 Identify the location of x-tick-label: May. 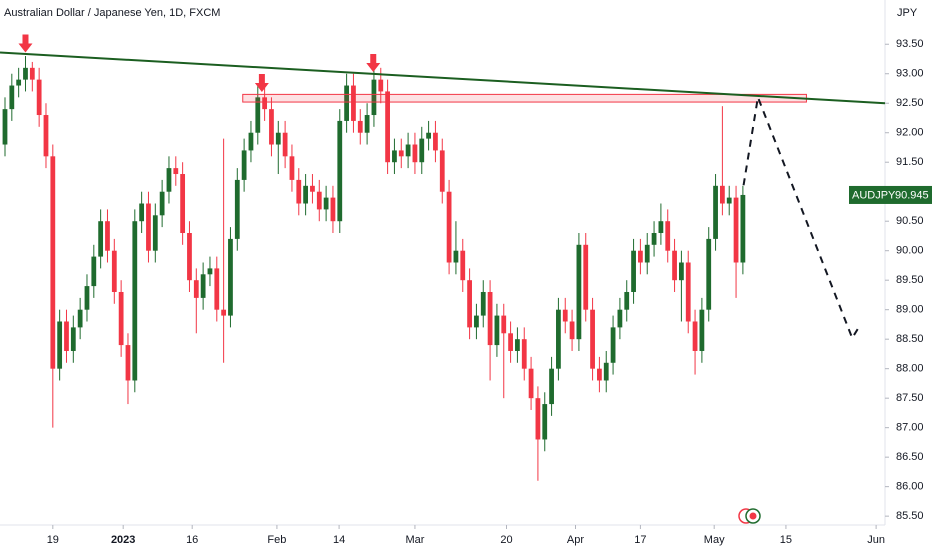
(714, 540).